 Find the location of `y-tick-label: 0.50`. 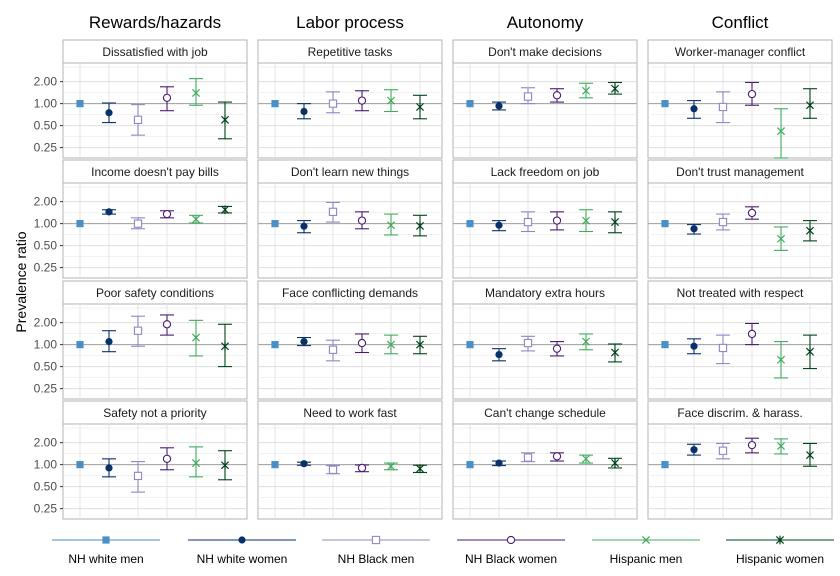

y-tick-label: 0.50 is located at coordinates (46, 126).